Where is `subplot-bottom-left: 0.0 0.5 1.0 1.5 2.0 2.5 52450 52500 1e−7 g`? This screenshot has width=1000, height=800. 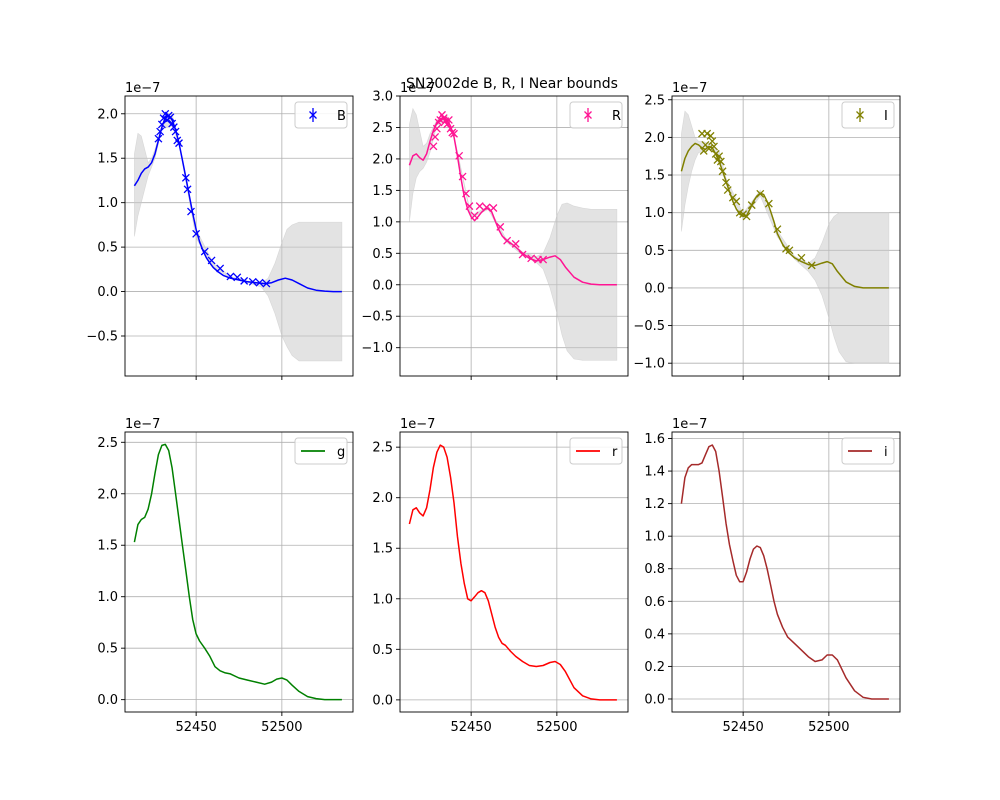 subplot-bottom-left: 0.0 0.5 1.0 1.5 2.0 2.5 52450 52500 1e−7 g is located at coordinates (225, 576).